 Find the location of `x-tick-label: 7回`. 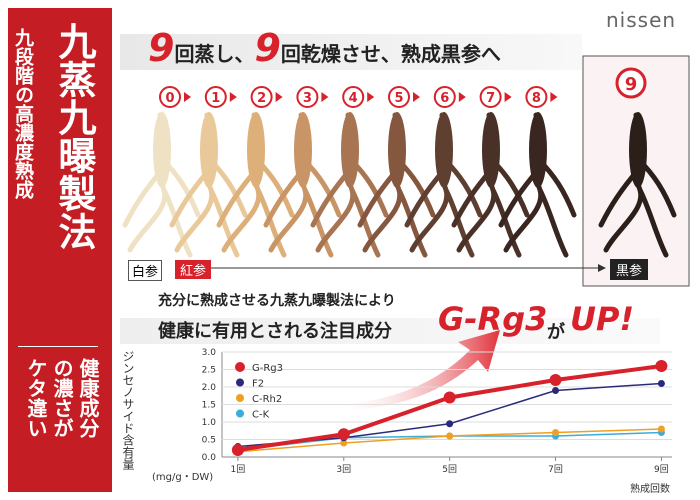

x-tick-label: 7回 is located at coordinates (555, 469).